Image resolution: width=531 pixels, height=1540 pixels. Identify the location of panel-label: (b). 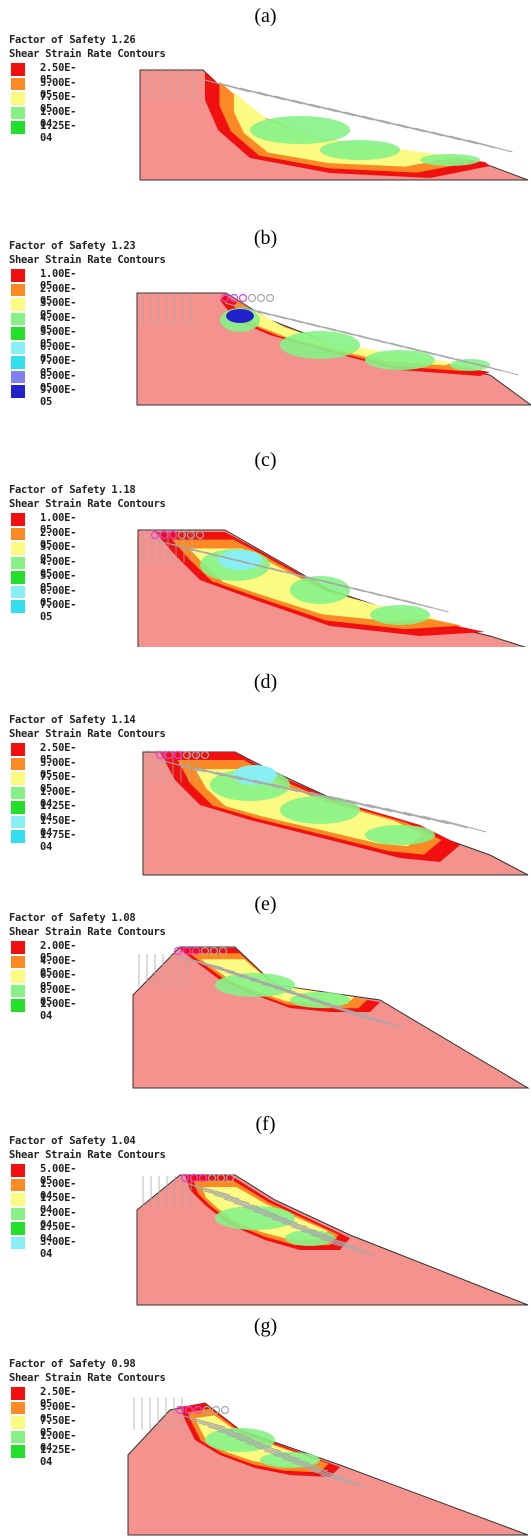
(265, 238).